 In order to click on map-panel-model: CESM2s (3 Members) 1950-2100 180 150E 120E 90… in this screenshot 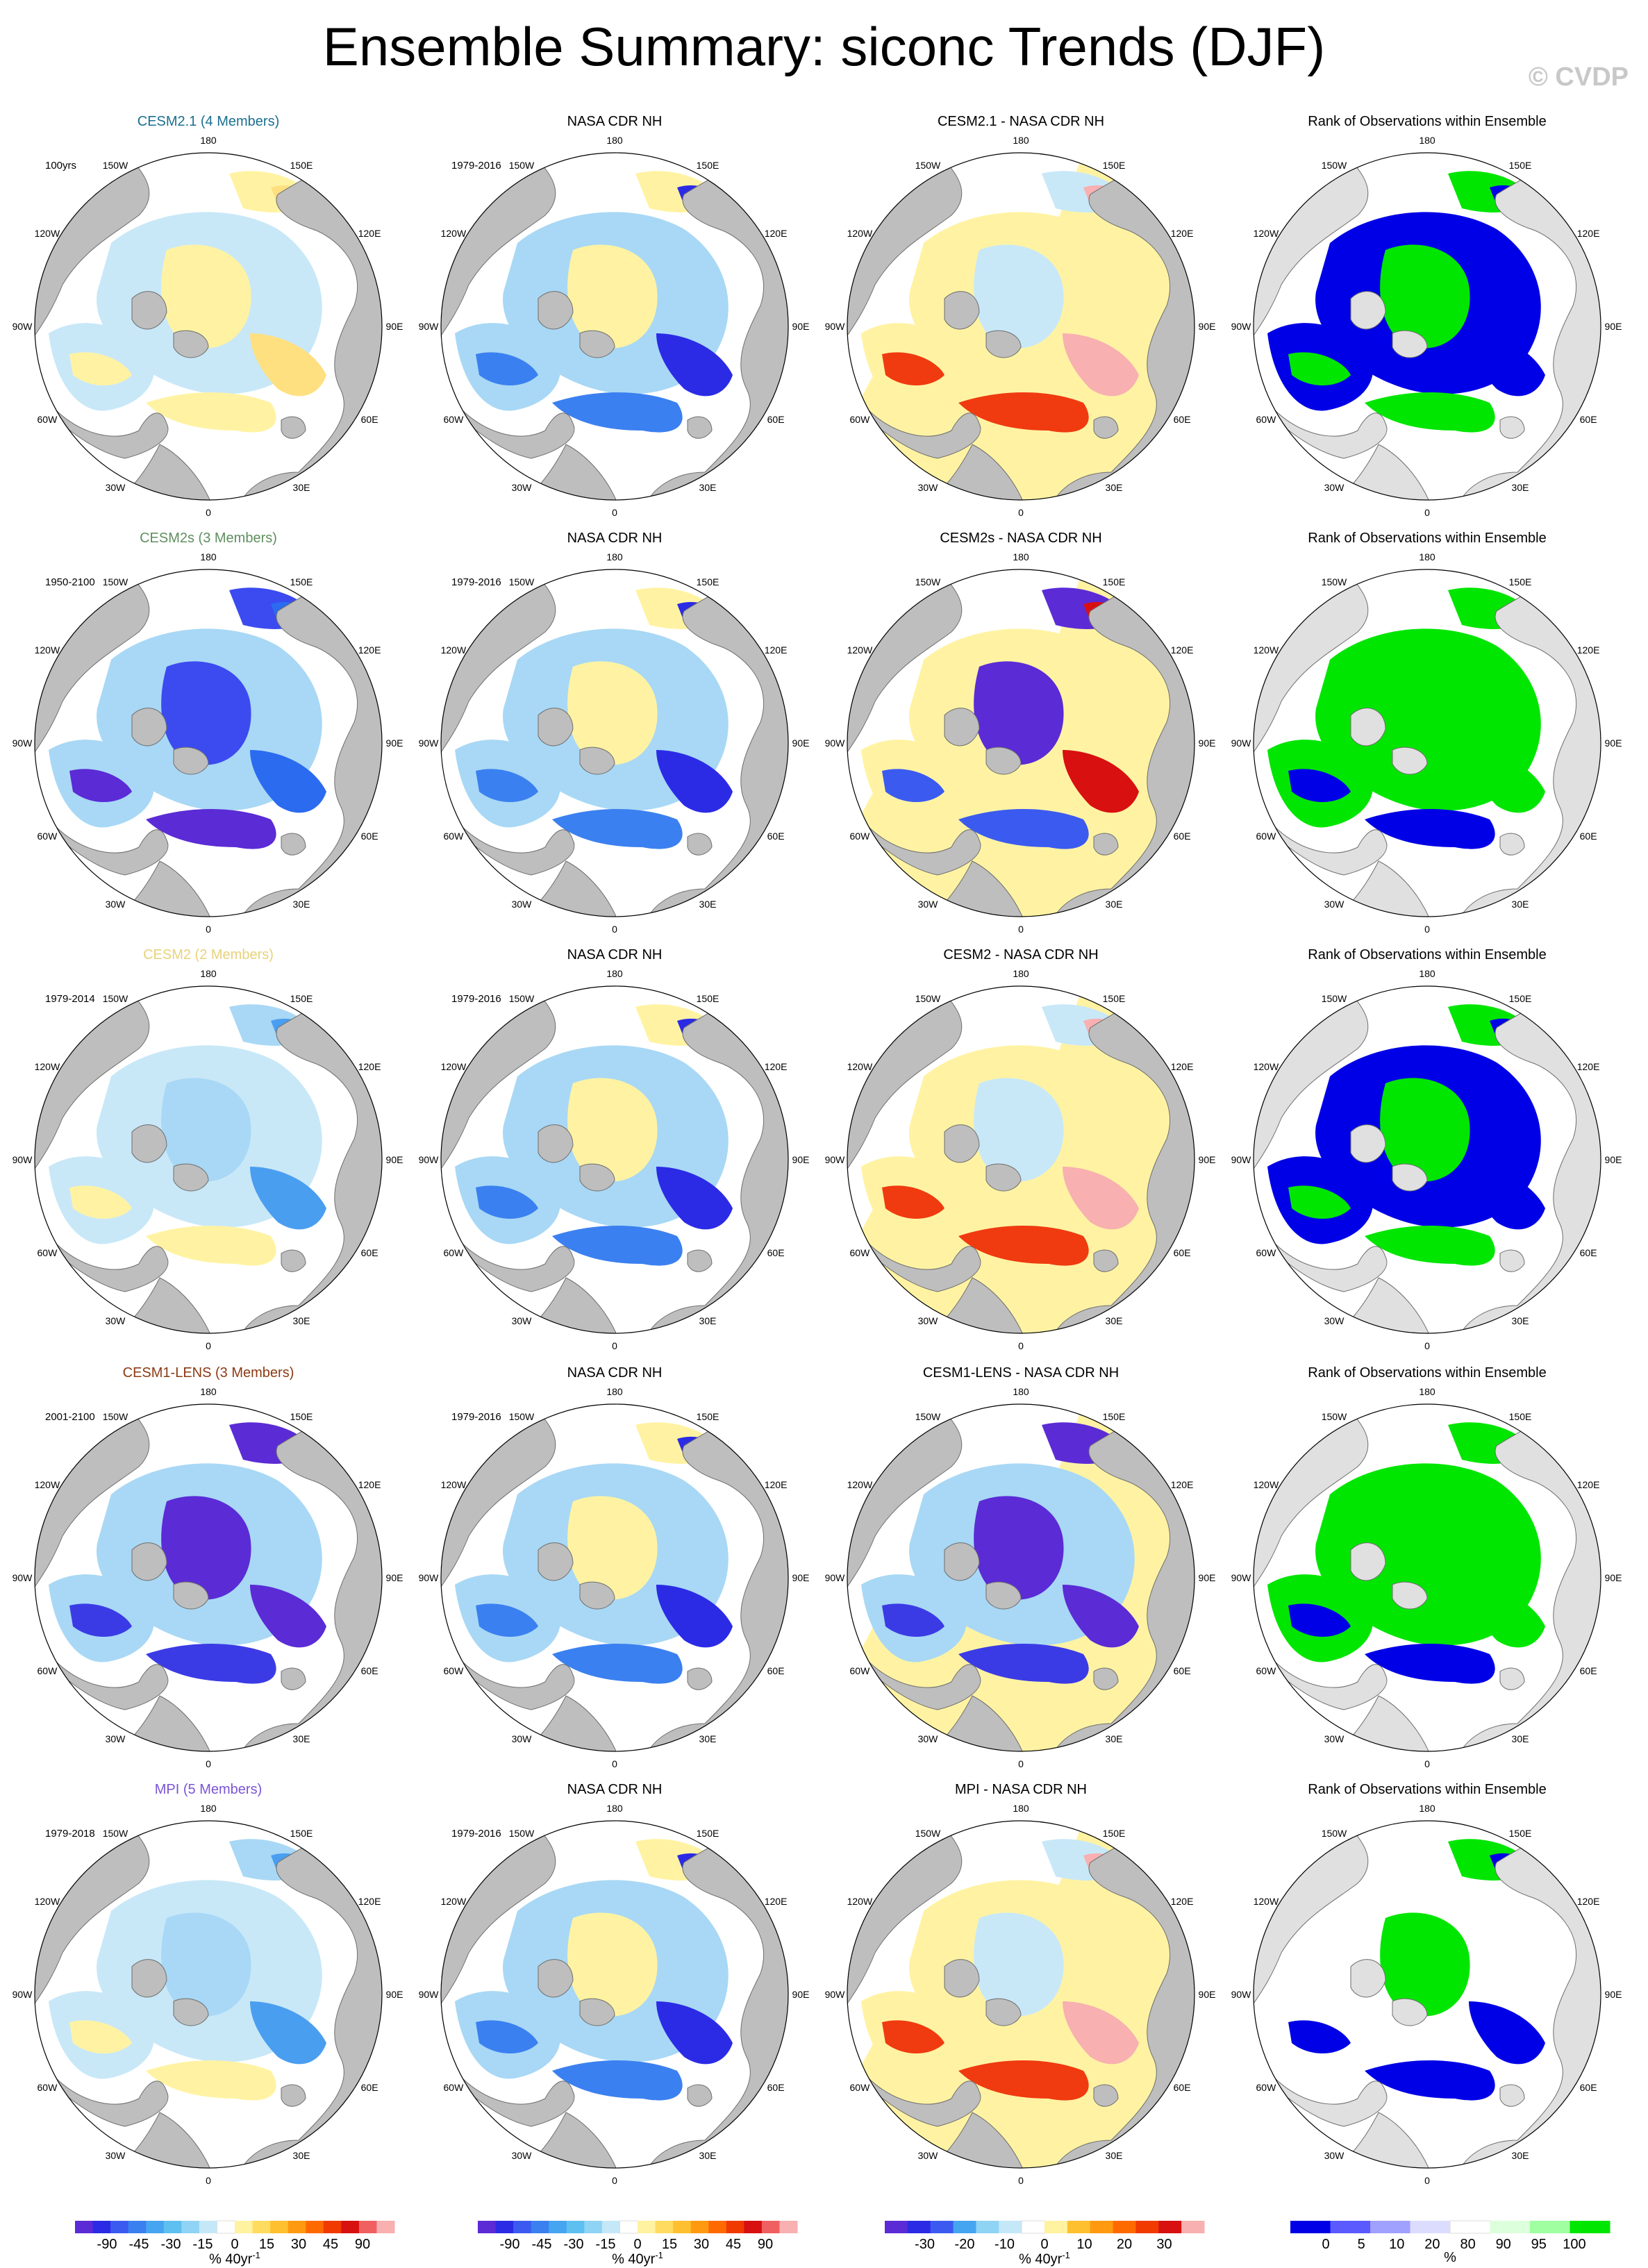, I will do `click(209, 734)`.